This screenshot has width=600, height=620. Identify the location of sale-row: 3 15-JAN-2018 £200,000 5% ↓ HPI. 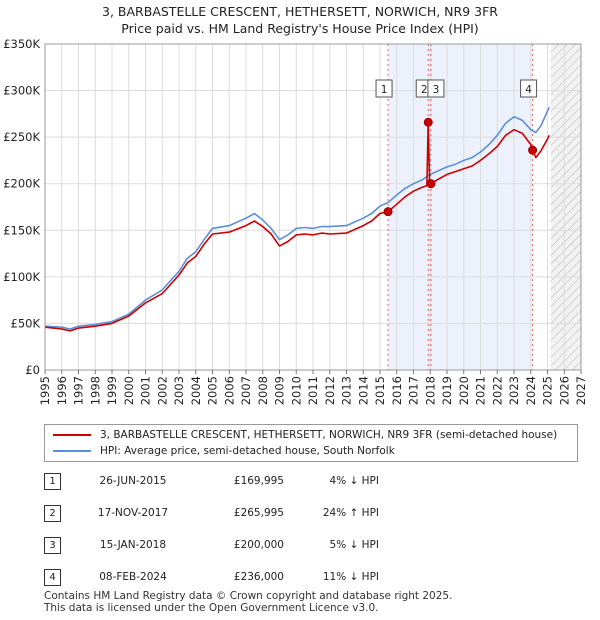
(254, 545).